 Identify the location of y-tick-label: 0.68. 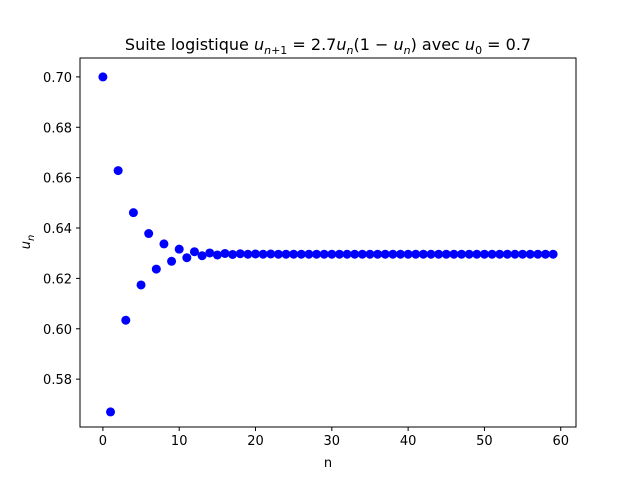
(57, 128).